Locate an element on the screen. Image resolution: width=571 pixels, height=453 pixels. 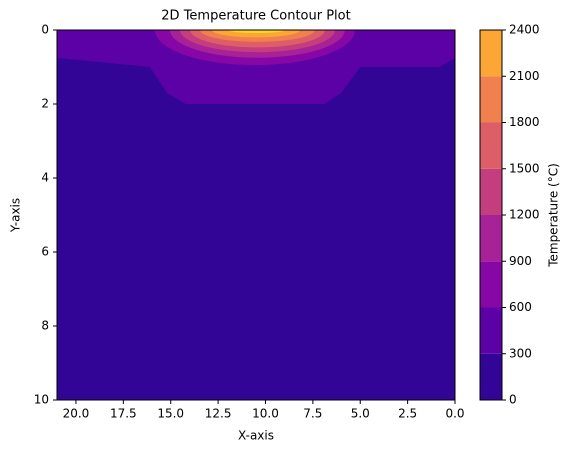
colorbar-tick-label: 0 is located at coordinates (513, 400).